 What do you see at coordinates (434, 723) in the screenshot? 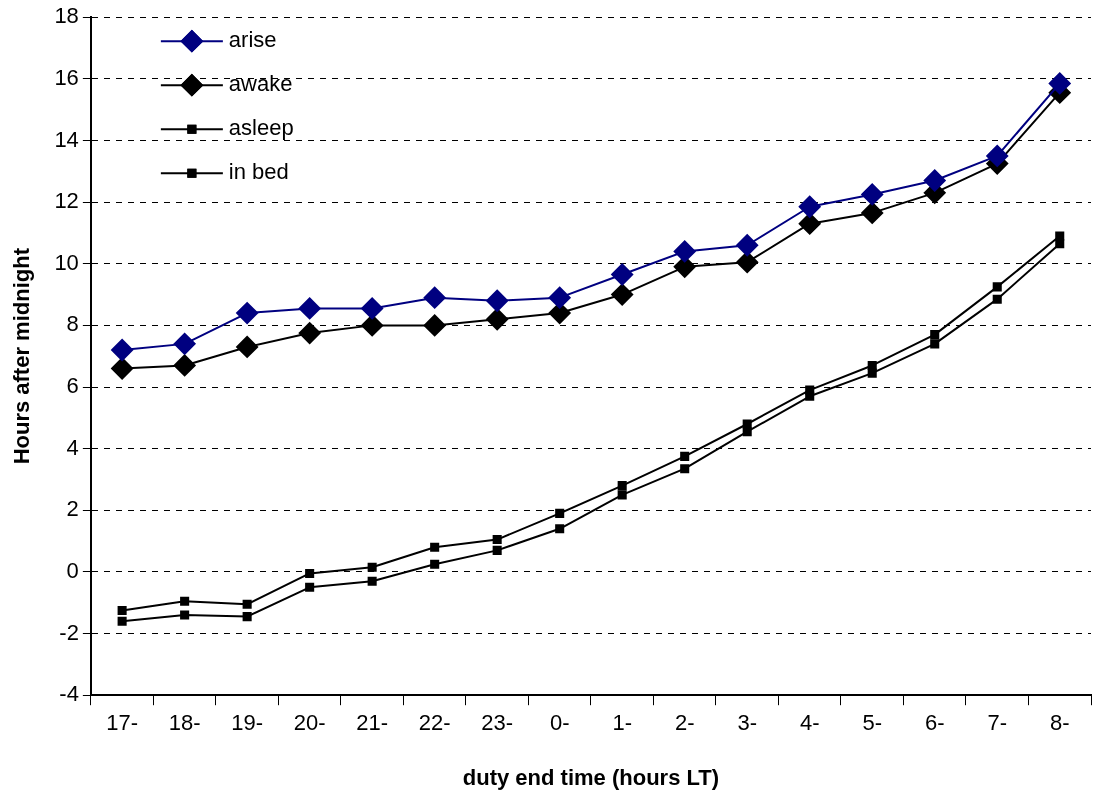
I see `x-tick-label: 22-` at bounding box center [434, 723].